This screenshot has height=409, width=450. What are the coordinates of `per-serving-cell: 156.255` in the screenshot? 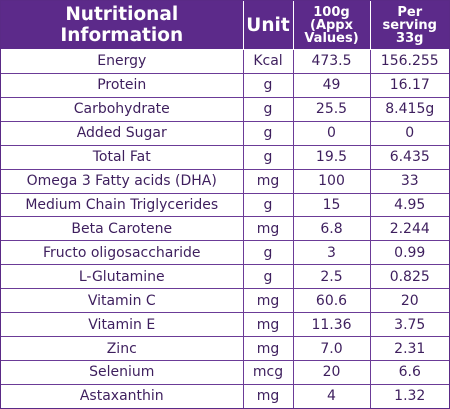 It's located at (409, 61).